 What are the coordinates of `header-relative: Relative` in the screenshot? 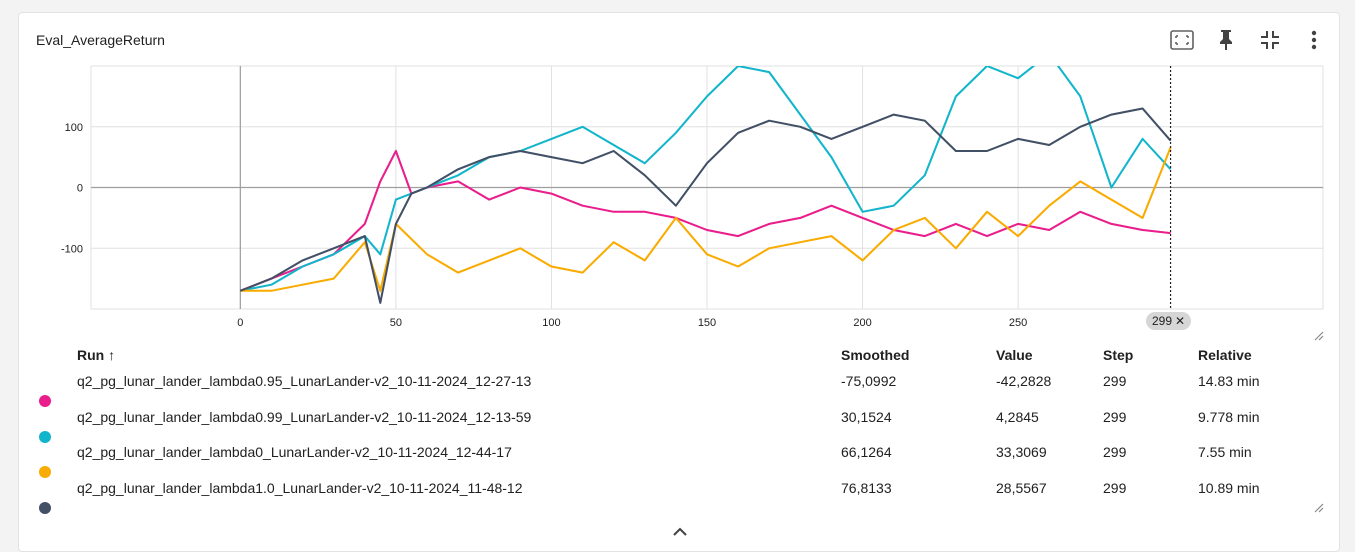 It's located at (1225, 355).